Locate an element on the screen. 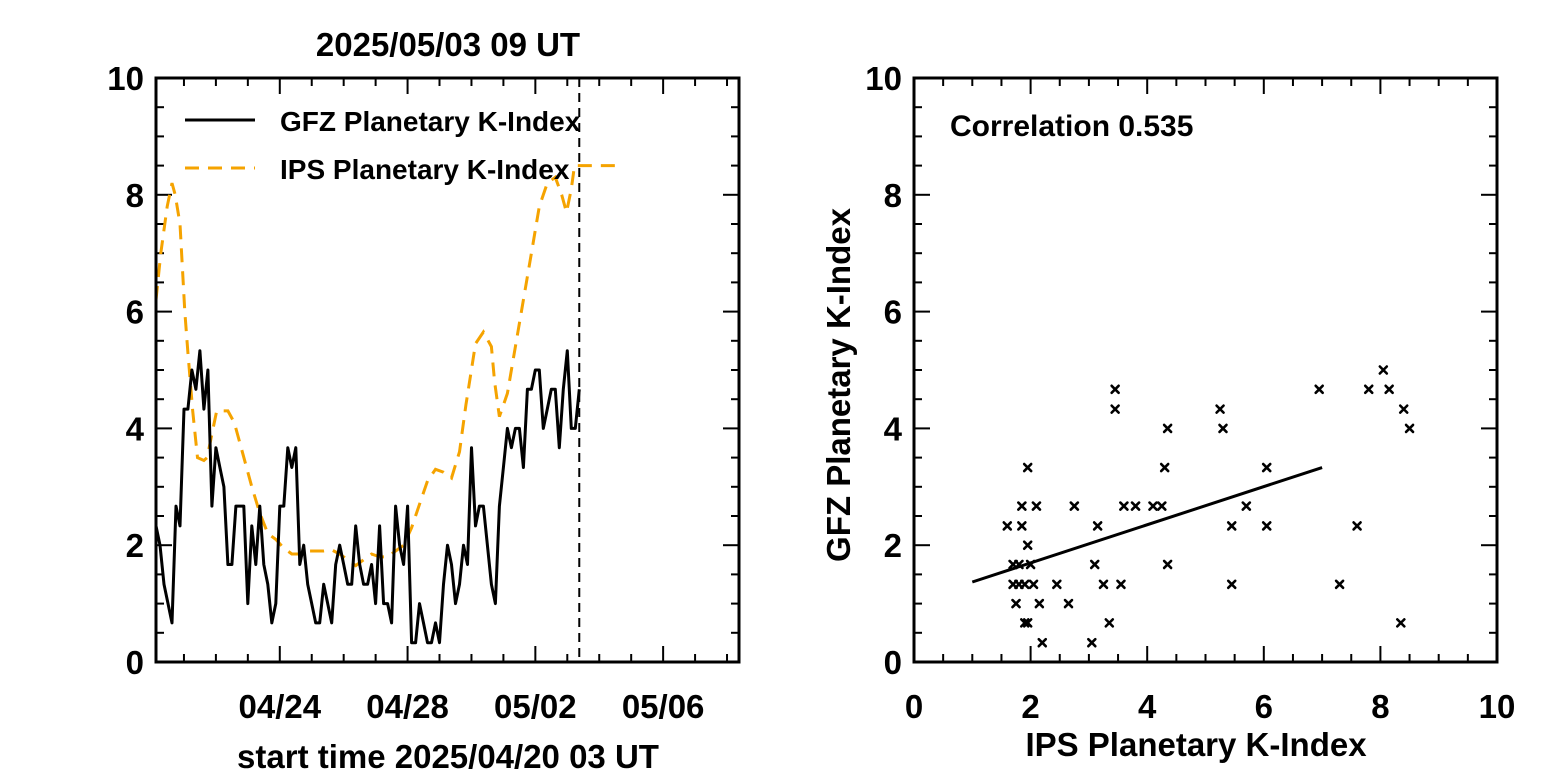 This screenshot has height=780, width=1560. scatter-y-tick-labels: 0 2 4 6 8 10 is located at coordinates (883, 370).